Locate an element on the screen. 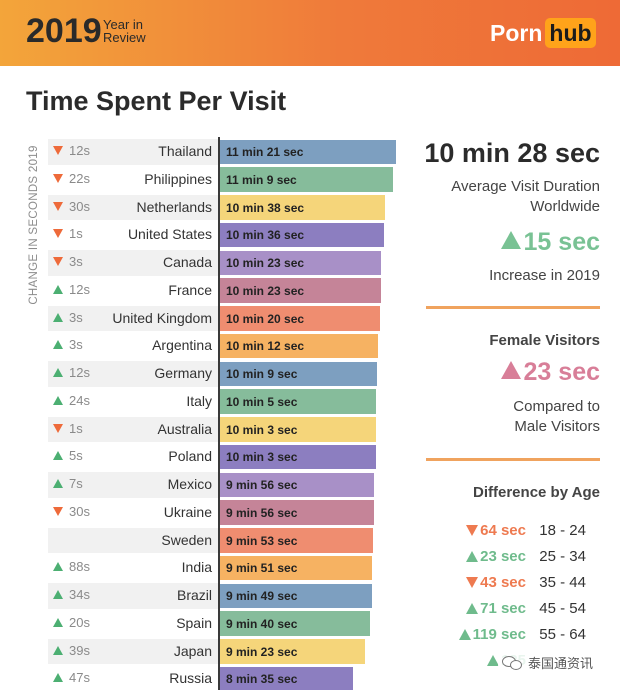 The width and height of the screenshot is (620, 690). table-row: 34s Brazil 9 min 49 sec is located at coordinates (210, 596).